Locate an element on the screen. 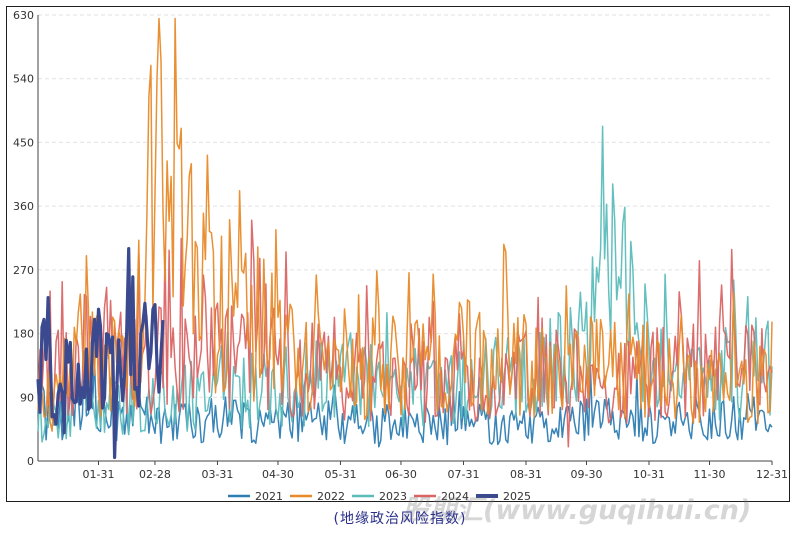  x-tick-label: 12-31 is located at coordinates (772, 474).